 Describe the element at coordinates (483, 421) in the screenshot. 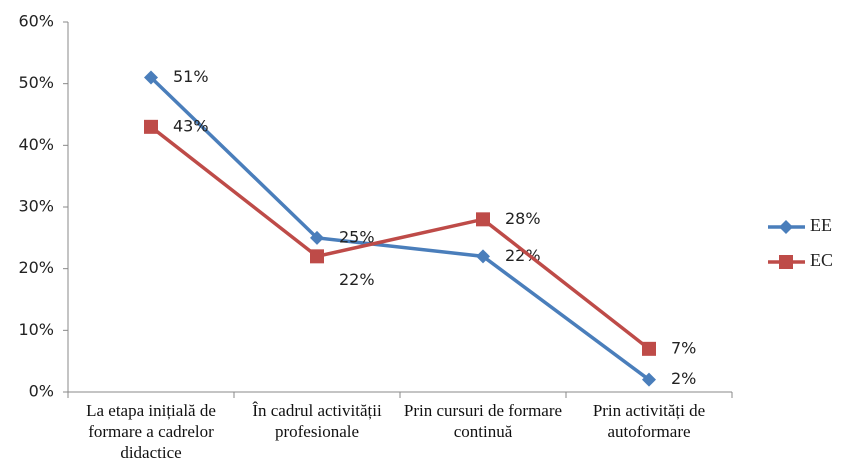

I see `x-tick-label: Prin cursuri de formare continuă` at that location.